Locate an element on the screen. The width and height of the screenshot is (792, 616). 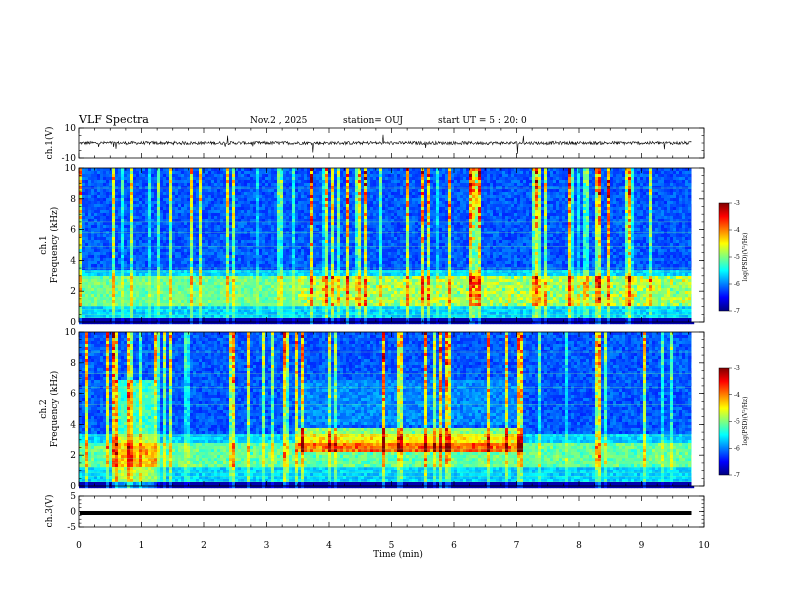
ch2-colorbar: log(PSD)(V²/Hz) -3 -4 -5 -6 -7 is located at coordinates (734, 422).